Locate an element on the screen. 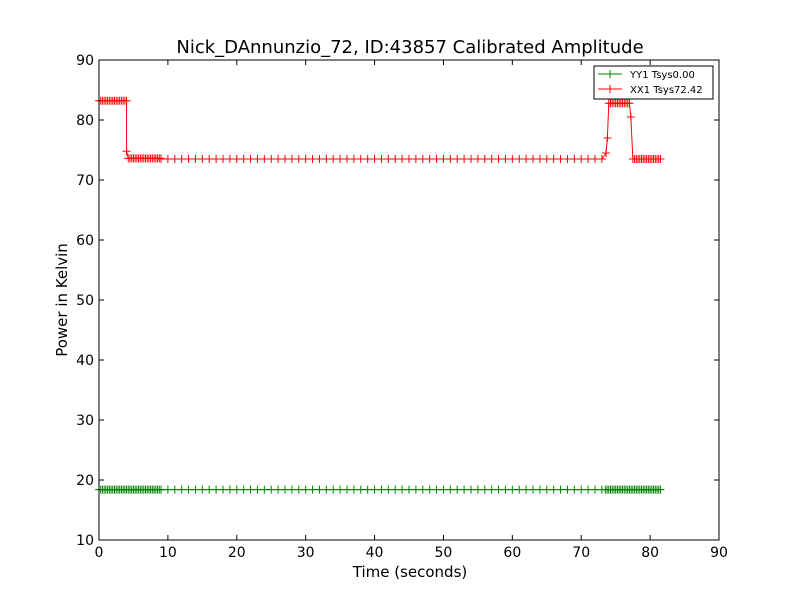  series-xx1 is located at coordinates (380, 129).